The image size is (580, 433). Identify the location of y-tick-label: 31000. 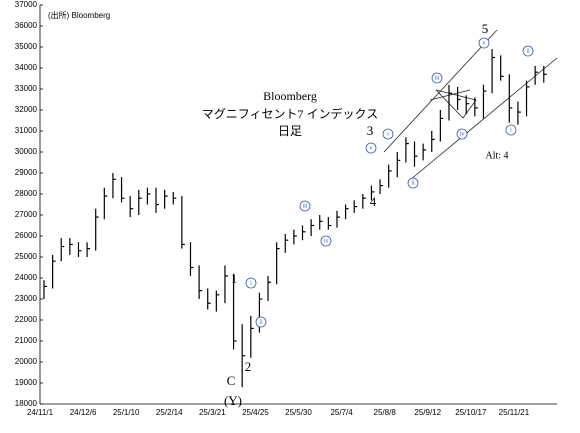
(26, 130).